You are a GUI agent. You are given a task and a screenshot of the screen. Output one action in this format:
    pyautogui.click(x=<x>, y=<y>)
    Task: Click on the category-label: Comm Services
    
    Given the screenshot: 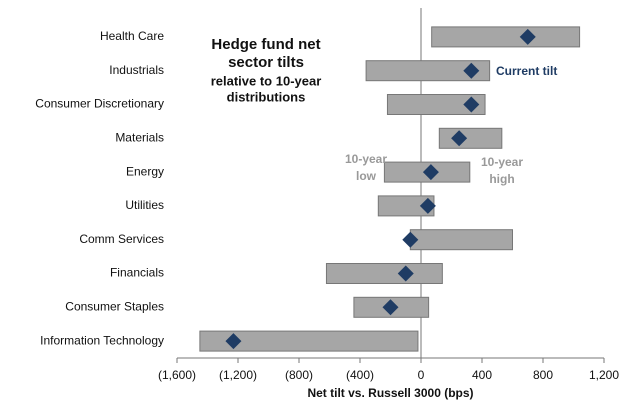 What is the action you would take?
    pyautogui.click(x=121, y=239)
    